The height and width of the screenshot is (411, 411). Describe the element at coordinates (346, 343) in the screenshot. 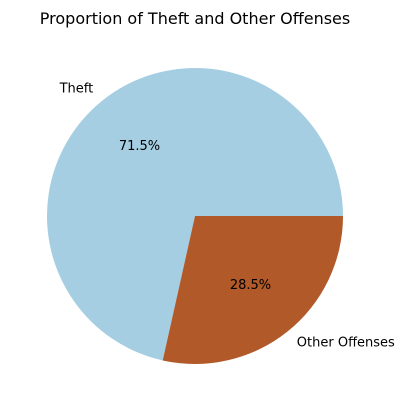

I see `slice-label-other-offenses: Other Offenses` at that location.